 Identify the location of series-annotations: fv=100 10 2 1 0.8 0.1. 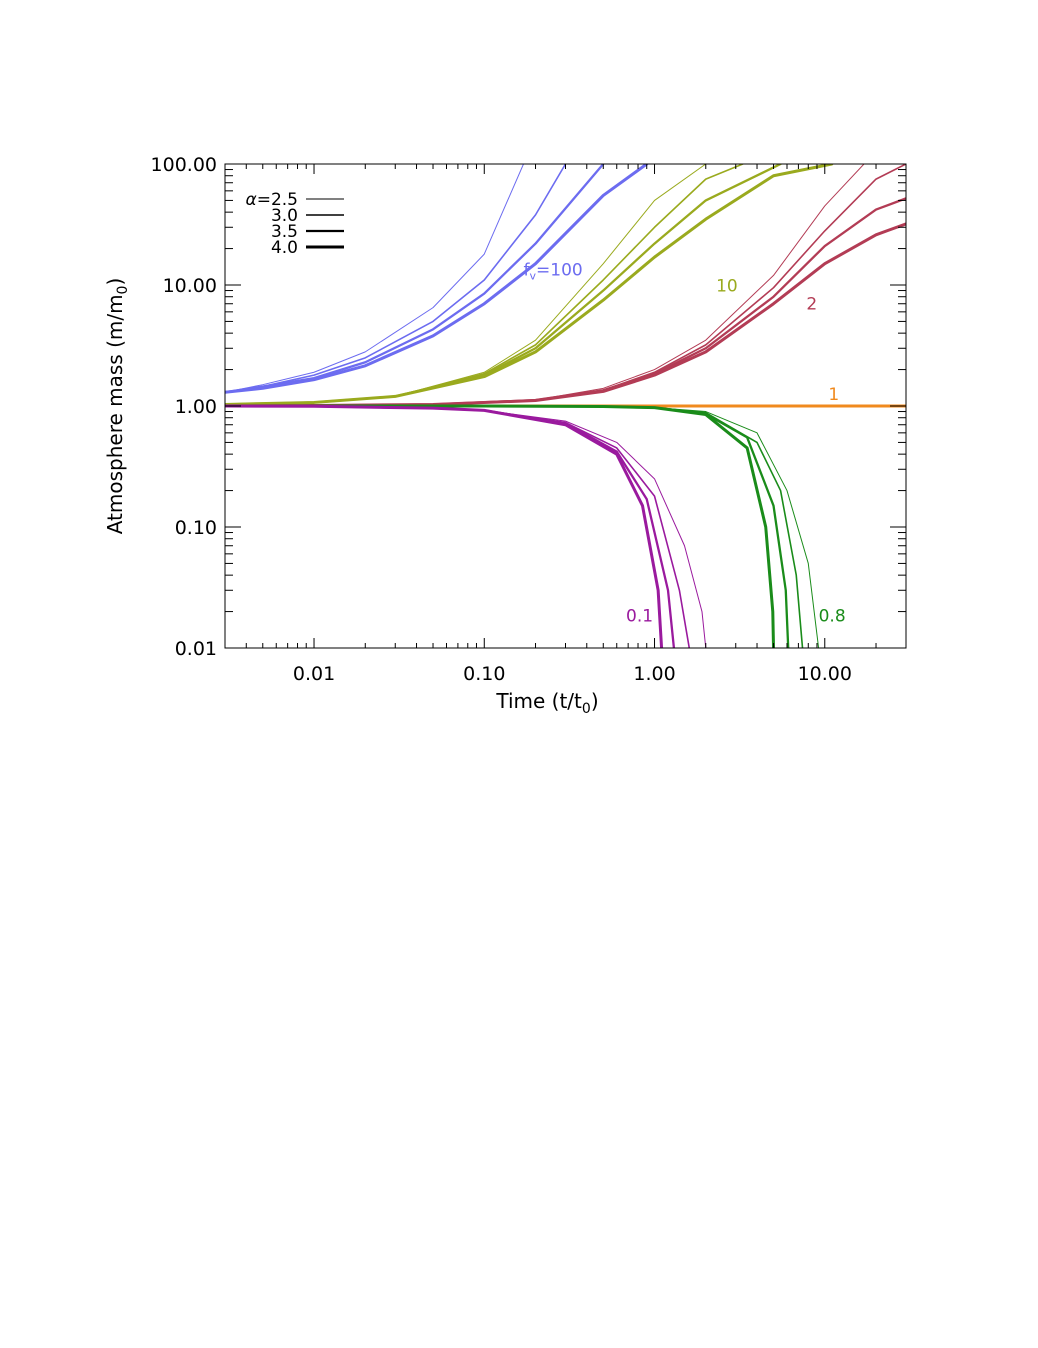
(685, 443).